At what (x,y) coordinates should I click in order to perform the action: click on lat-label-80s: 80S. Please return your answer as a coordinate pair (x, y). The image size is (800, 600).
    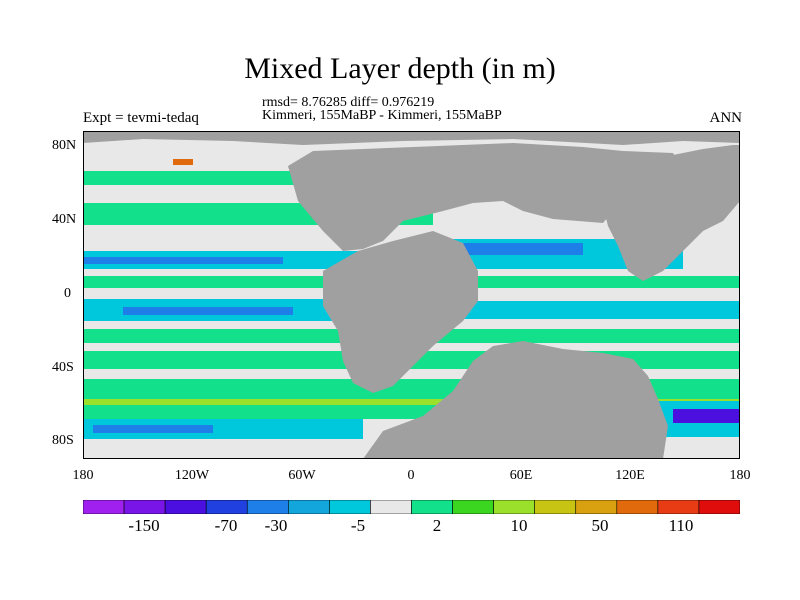
    Looking at the image, I should click on (63, 440).